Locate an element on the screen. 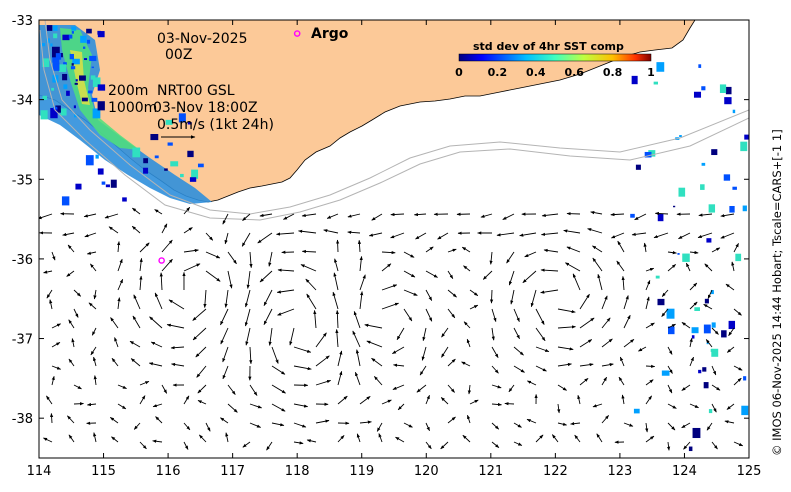 This screenshot has width=791, height=492. colorbar-tick-label: 1 is located at coordinates (651, 72).